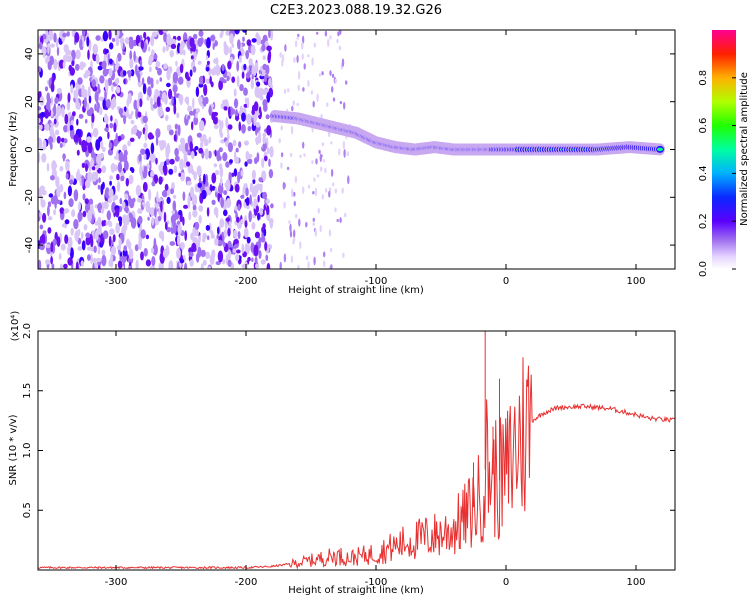  I want to click on x-tick-label: -300, so click(116, 281).